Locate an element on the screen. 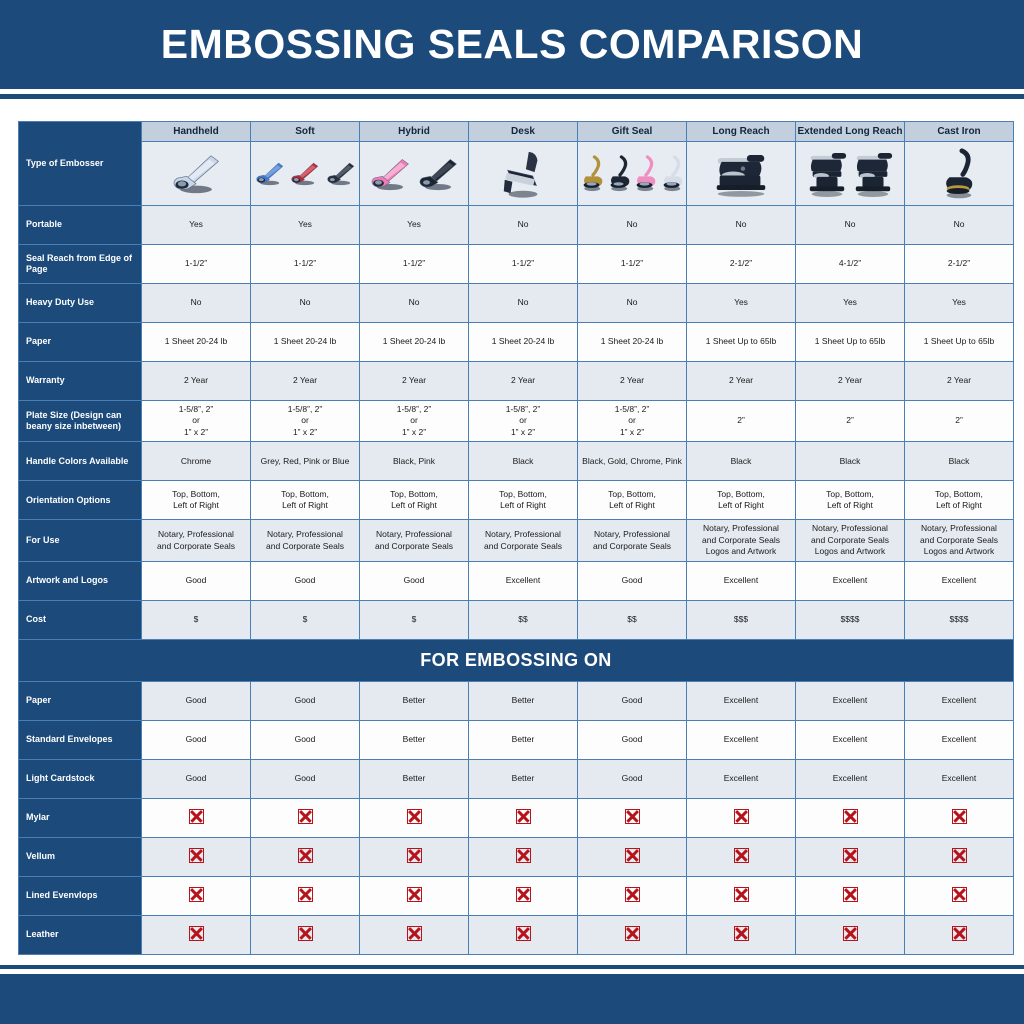 Image resolution: width=1024 pixels, height=1024 pixels. cell-portable-cast-iron: No is located at coordinates (959, 225).